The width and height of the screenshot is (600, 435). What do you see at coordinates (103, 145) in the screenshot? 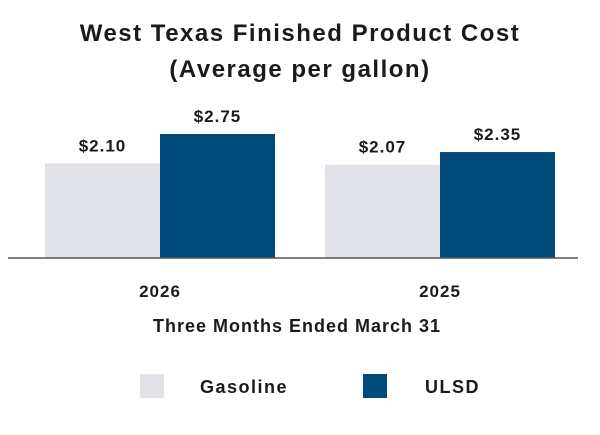
I see `data-label-gasoline-2026: $2.10` at bounding box center [103, 145].